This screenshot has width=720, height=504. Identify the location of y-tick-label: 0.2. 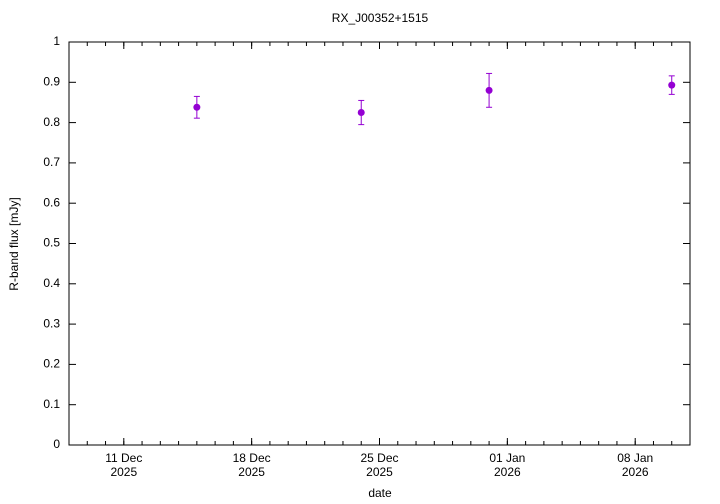
(51, 364).